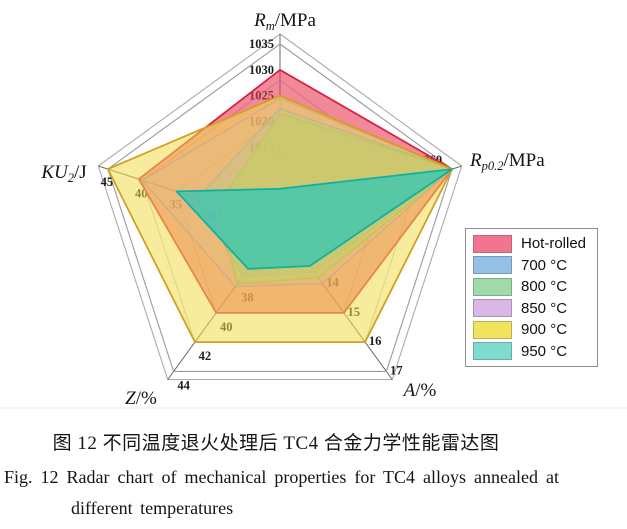 This screenshot has height=529, width=627. Describe the element at coordinates (544, 265) in the screenshot. I see `legend-label: 700 °C` at that location.